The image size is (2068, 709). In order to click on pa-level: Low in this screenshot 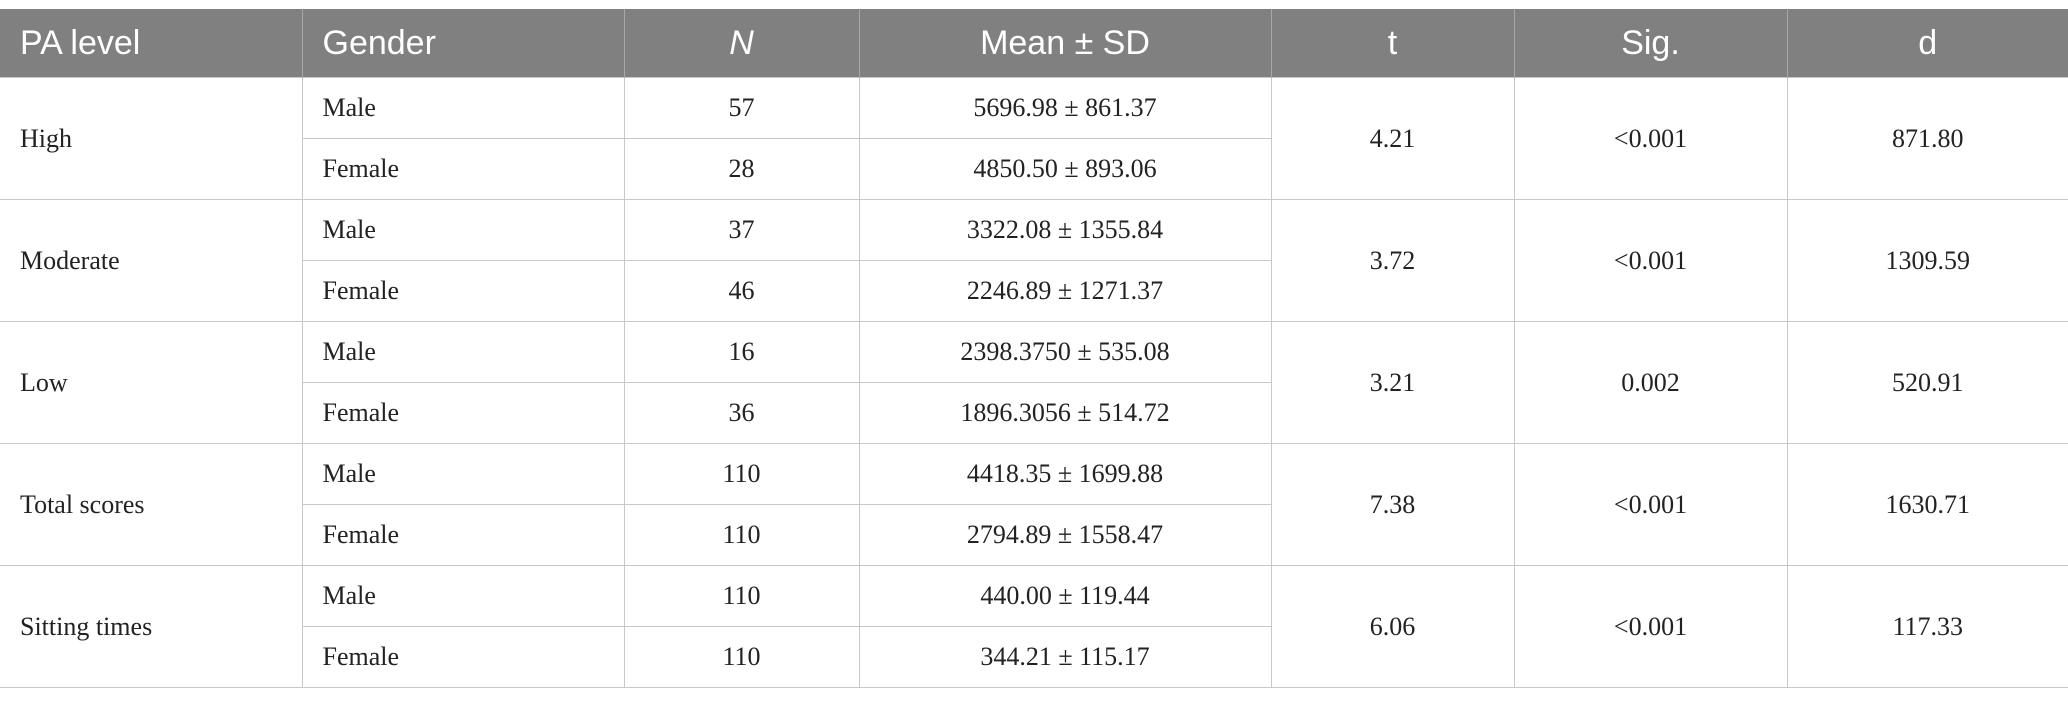, I will do `click(151, 382)`.